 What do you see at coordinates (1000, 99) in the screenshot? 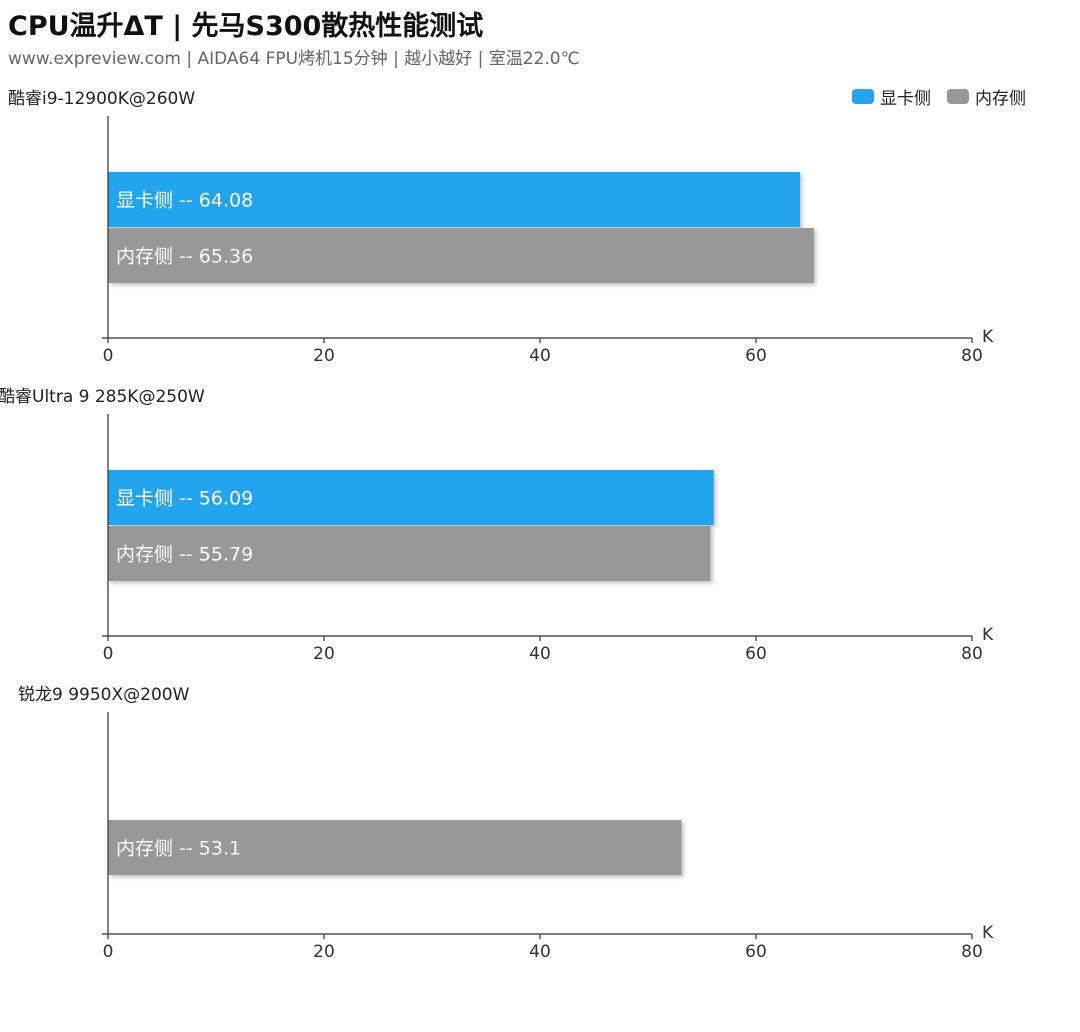
I see `legend-label-memory-side: 内存侧` at bounding box center [1000, 99].